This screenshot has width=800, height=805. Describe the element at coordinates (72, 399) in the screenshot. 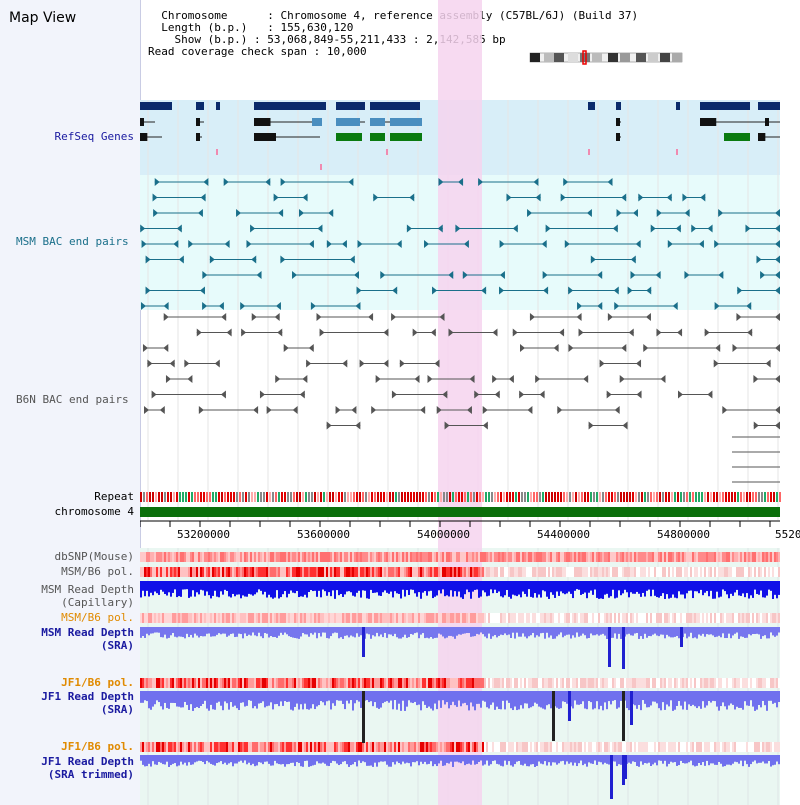

I see `b6n-bac-end-pairs-label: B6N BAC end pairs` at that location.